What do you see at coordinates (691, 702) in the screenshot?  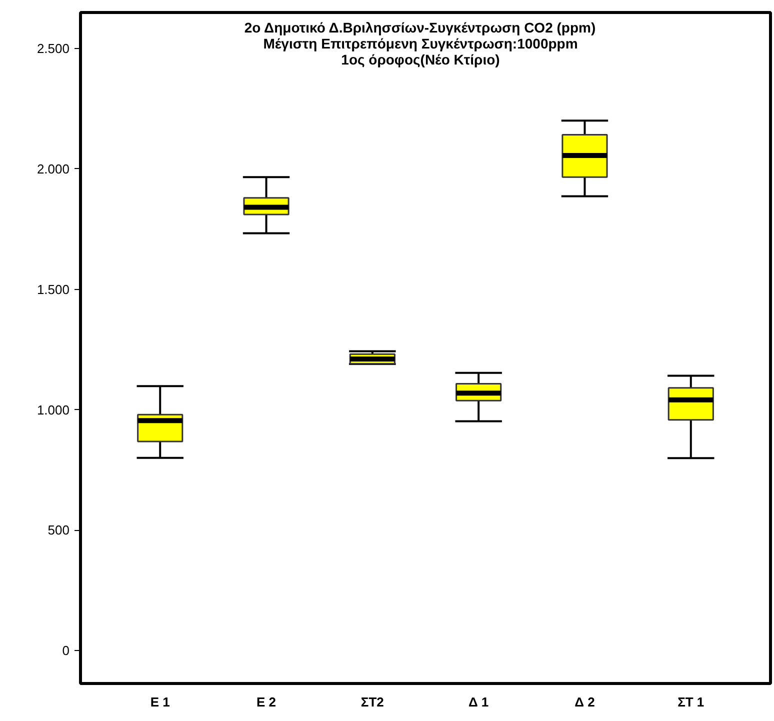 I see `x-tick-label: ΣΤ 1` at bounding box center [691, 702].